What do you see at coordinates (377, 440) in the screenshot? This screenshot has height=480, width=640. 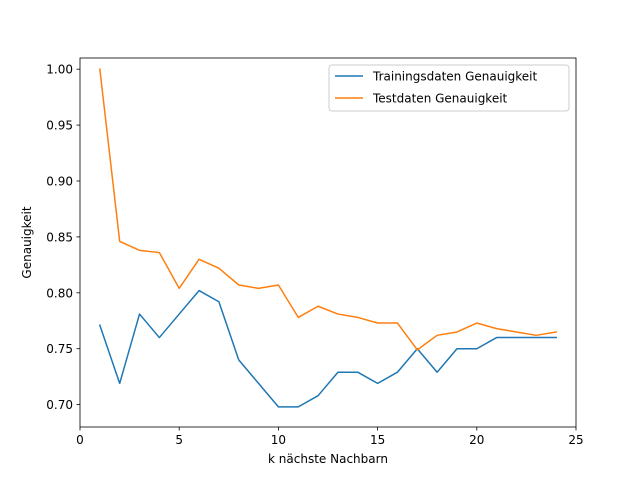 I see `x-tick-label: 15` at bounding box center [377, 440].